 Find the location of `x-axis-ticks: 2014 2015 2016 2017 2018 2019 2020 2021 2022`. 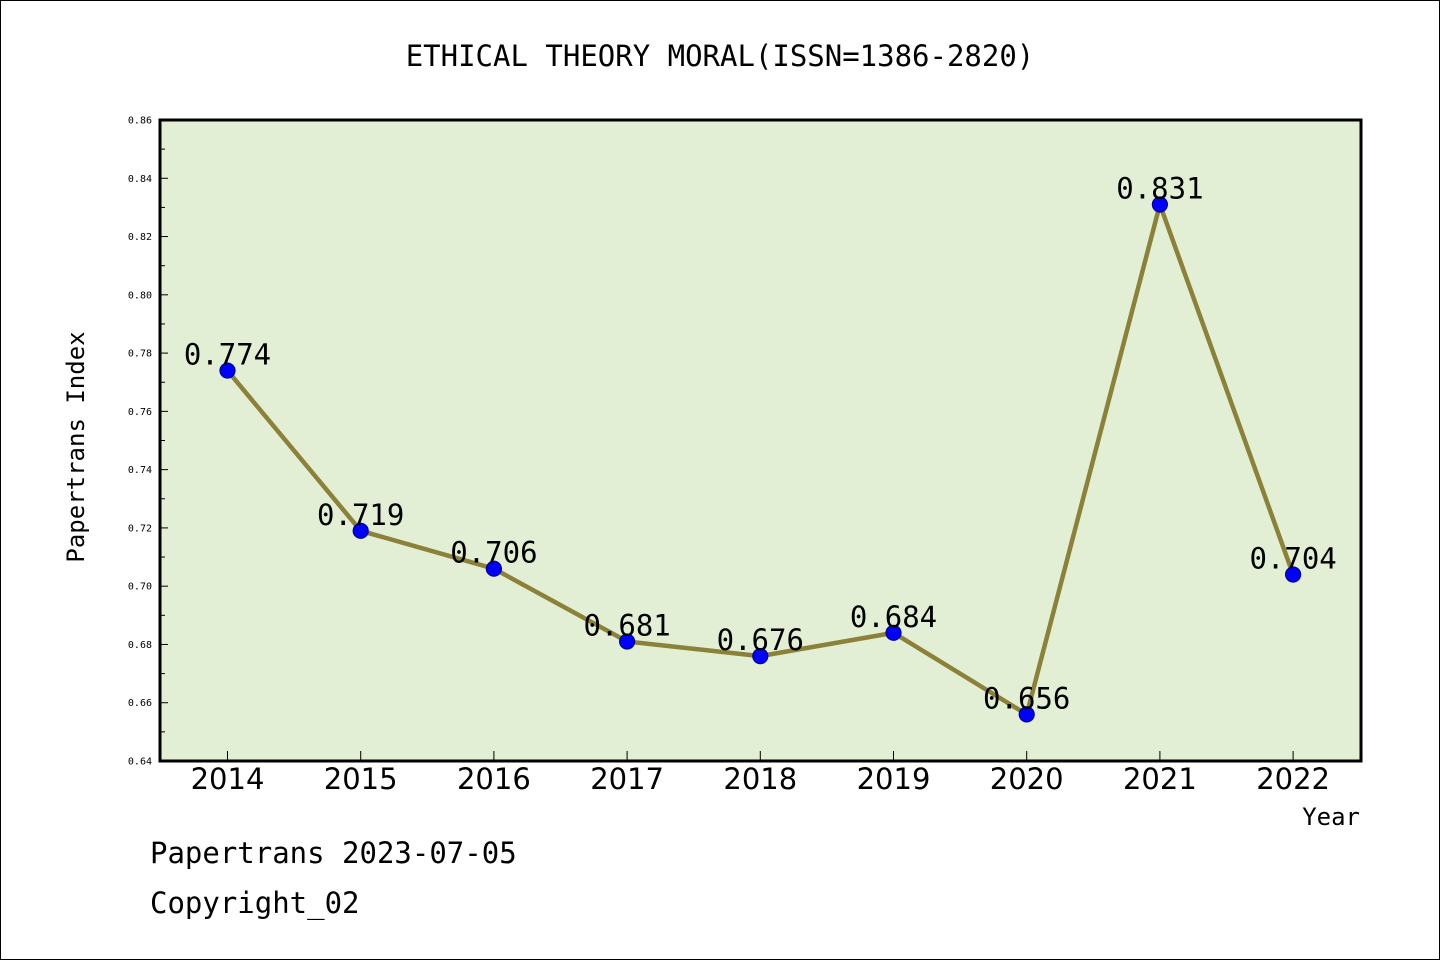

x-axis-ticks: 2014 2015 2016 2017 2018 2019 2020 2021 2022 is located at coordinates (760, 773).